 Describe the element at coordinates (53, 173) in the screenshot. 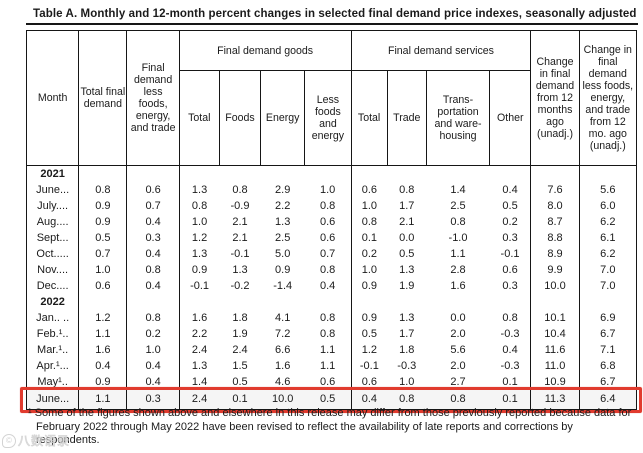

I see `year-label: 2021` at that location.